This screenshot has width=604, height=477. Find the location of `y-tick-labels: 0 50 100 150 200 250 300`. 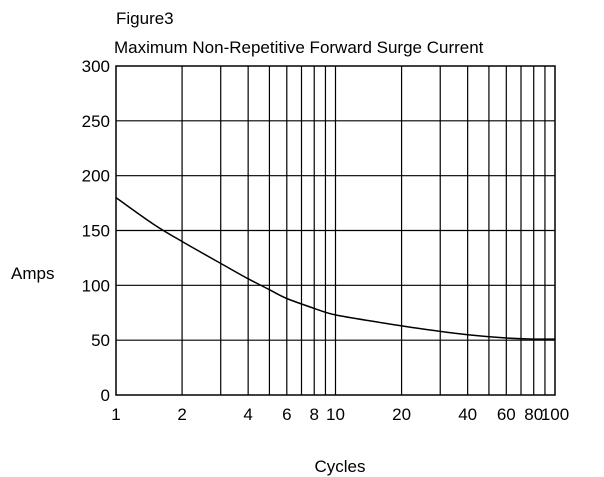

y-tick-labels: 0 50 100 150 200 250 300 is located at coordinates (96, 231).